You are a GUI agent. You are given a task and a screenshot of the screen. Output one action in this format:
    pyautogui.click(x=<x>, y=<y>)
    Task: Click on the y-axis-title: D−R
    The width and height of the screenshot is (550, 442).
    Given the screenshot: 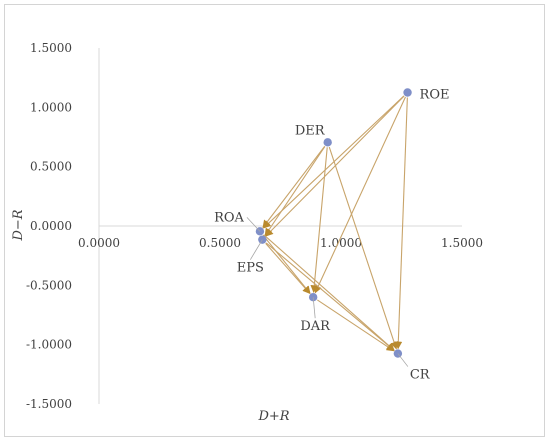 What is the action you would take?
    pyautogui.click(x=18, y=225)
    